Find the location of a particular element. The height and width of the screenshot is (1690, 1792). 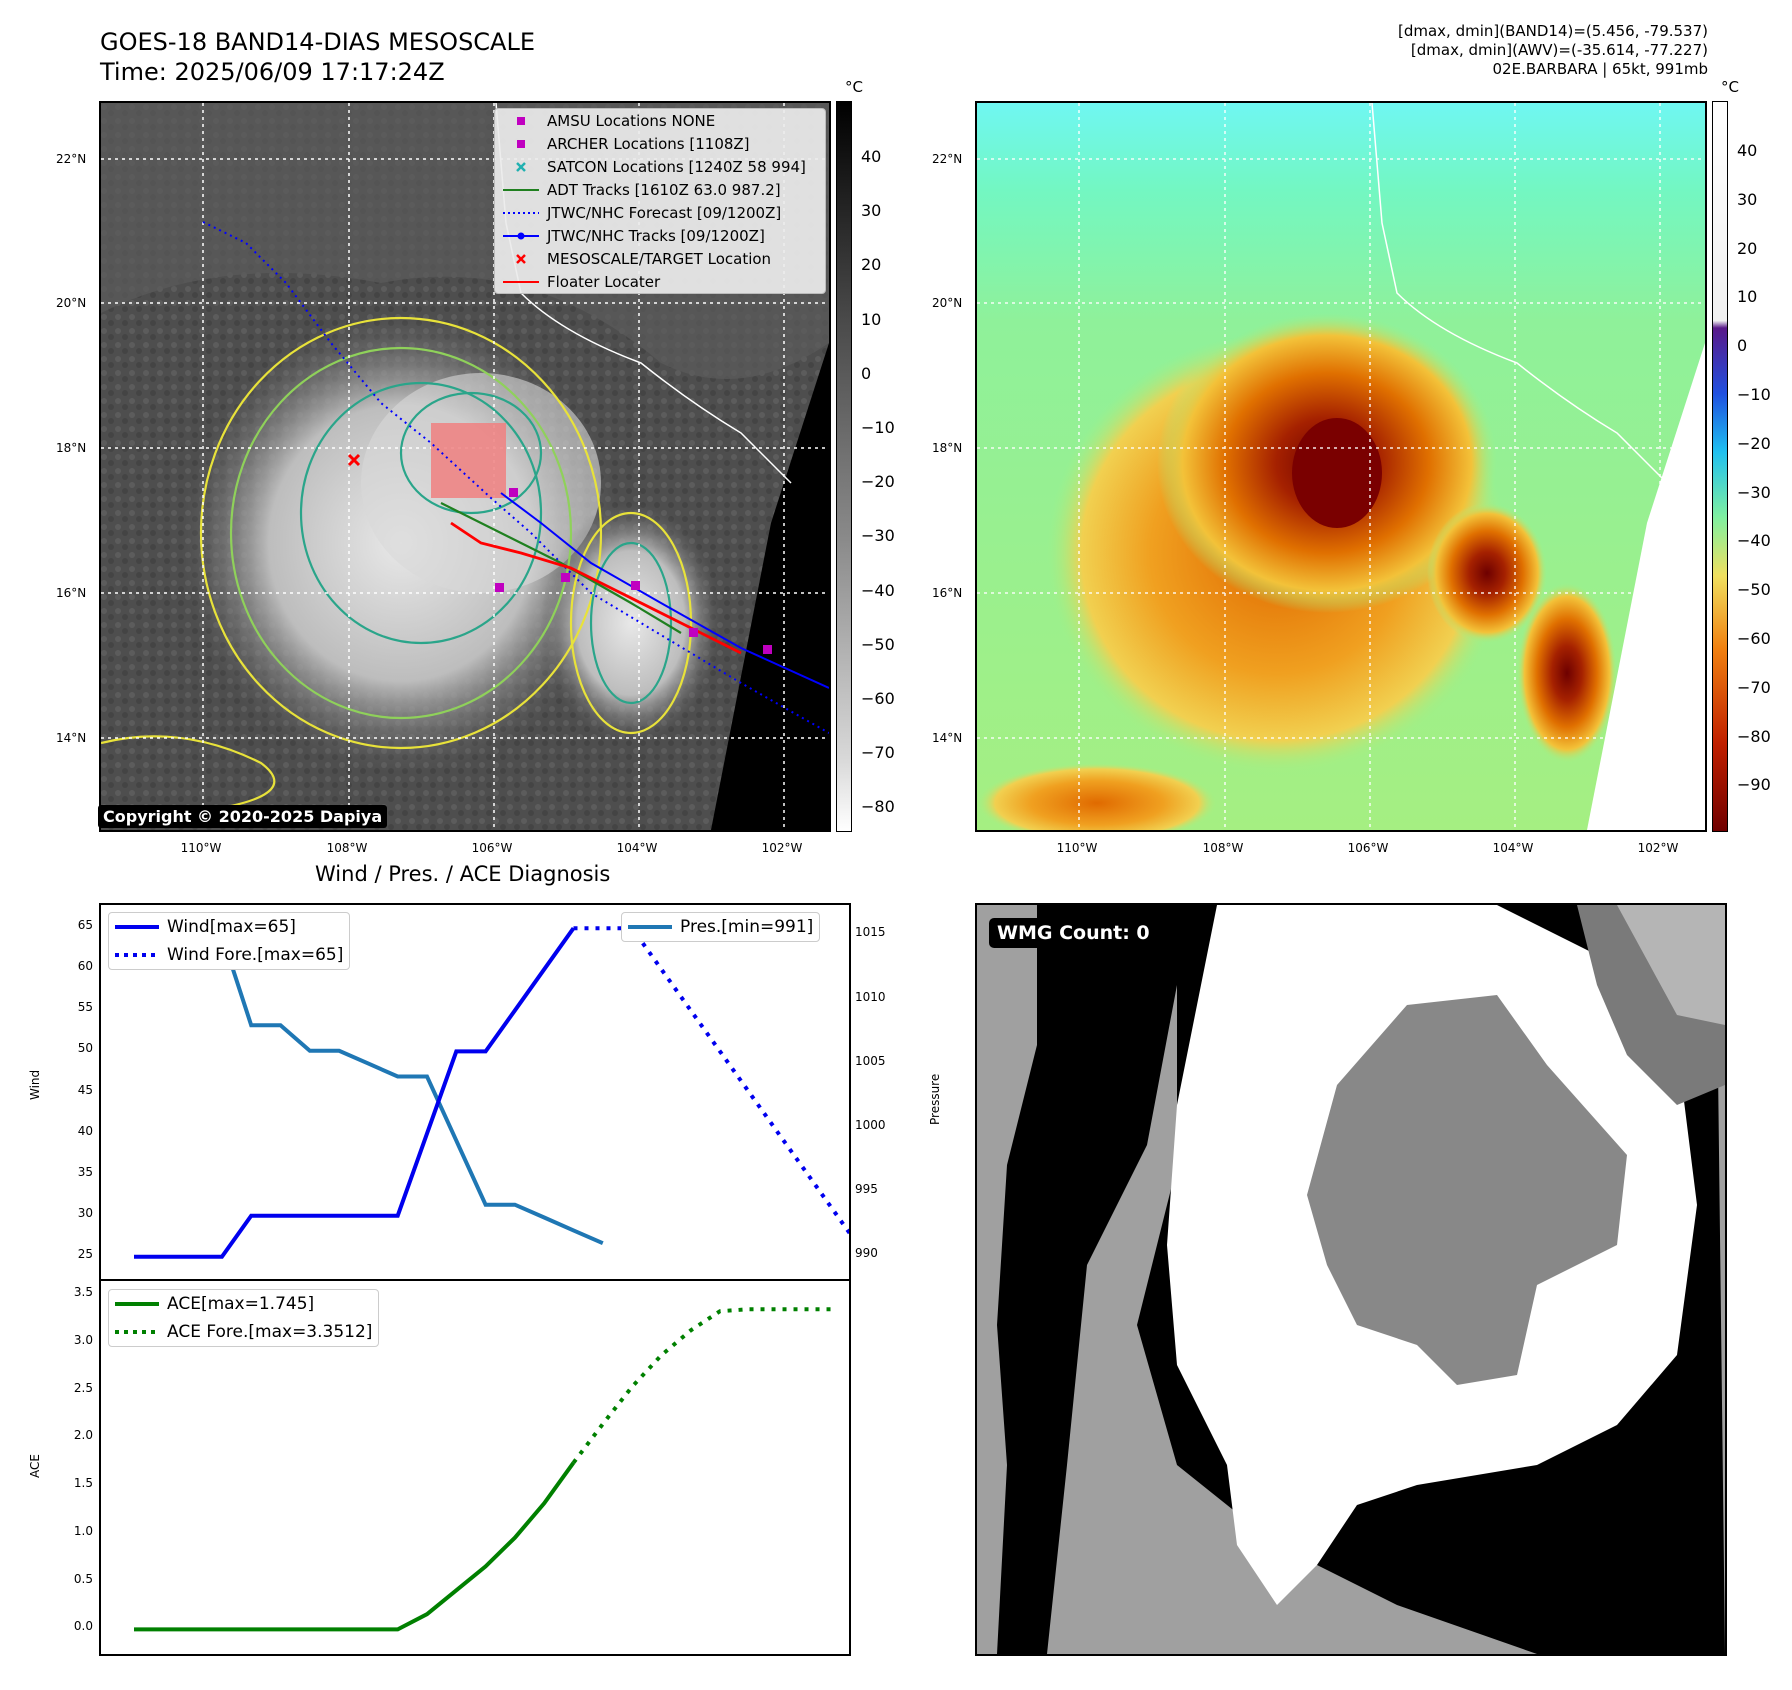

ace-legend: ACE[max=1.745] ACE Fore.[max=3.3512] is located at coordinates (244, 1318).